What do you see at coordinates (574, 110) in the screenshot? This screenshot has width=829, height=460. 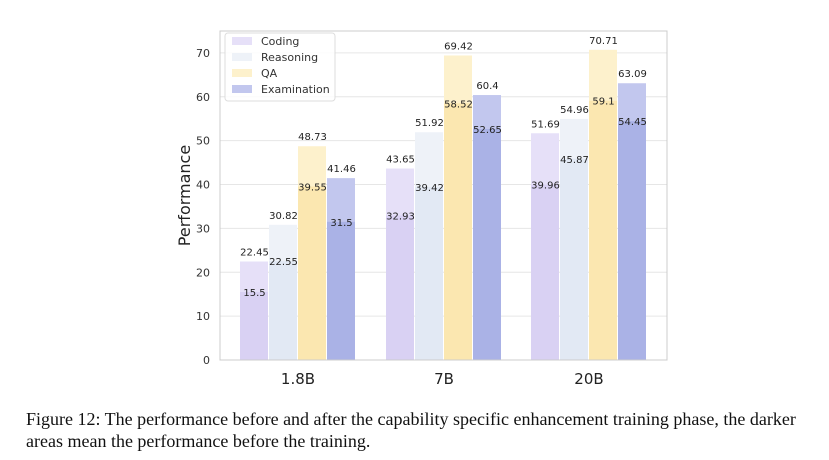 I see `value-label-after: 54.96` at bounding box center [574, 110].